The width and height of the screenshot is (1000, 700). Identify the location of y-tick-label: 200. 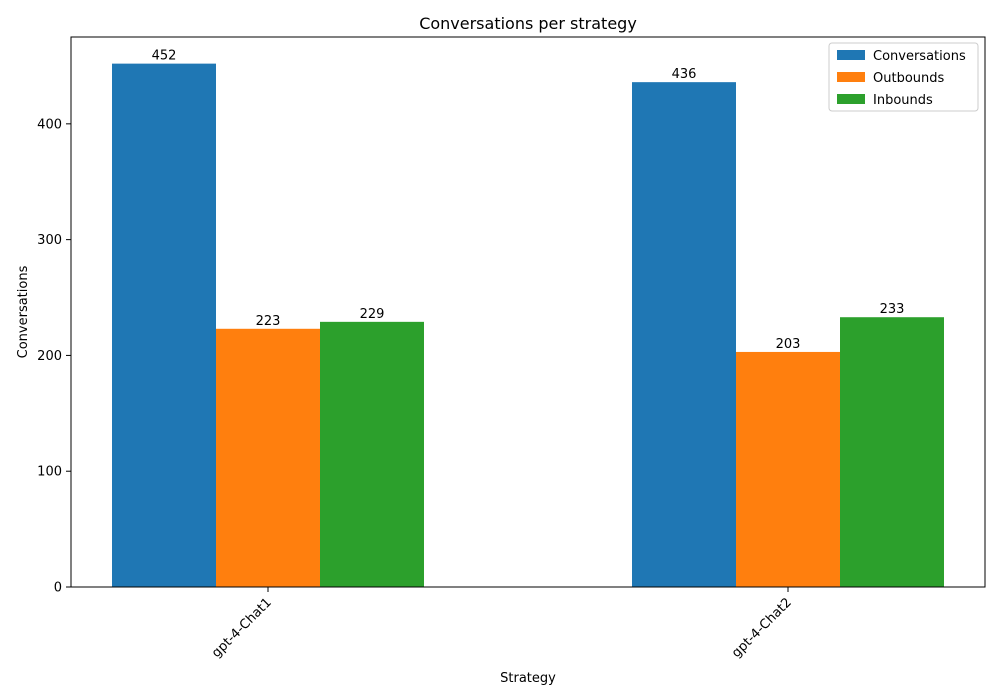
(49, 356).